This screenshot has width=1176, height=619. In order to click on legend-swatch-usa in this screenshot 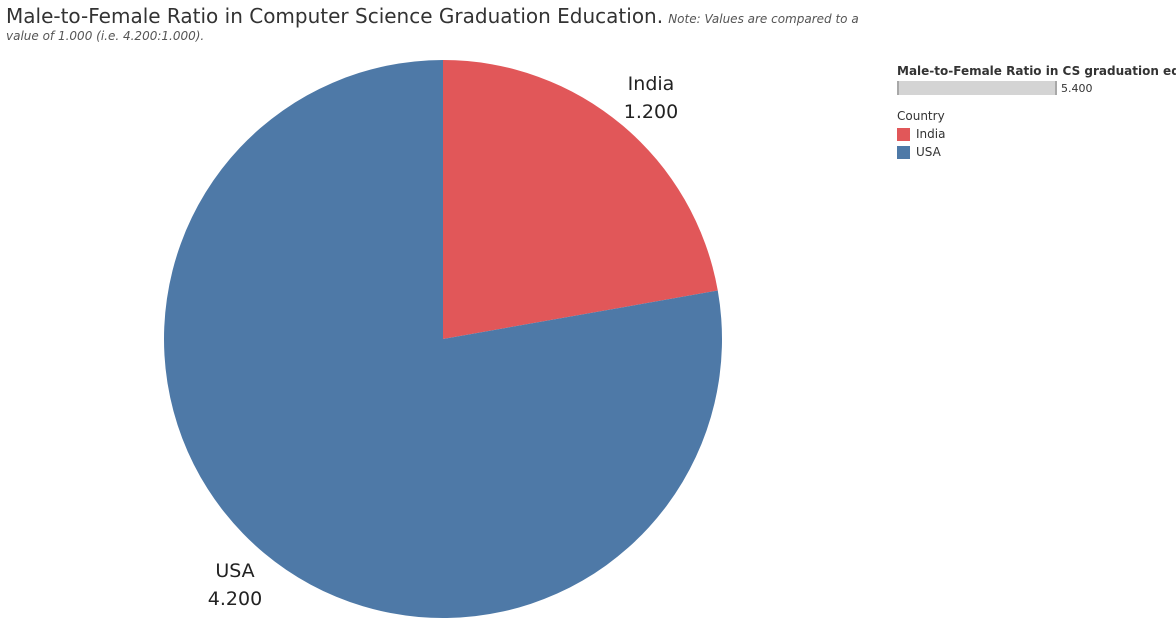, I will do `click(903, 152)`.